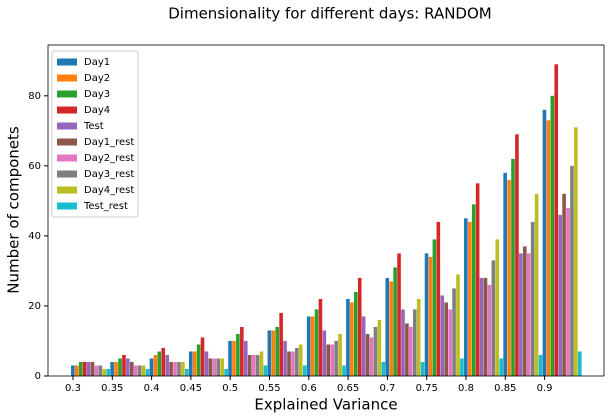 This screenshot has height=419, width=614. What do you see at coordinates (109, 190) in the screenshot?
I see `legend-label: Day4_rest` at bounding box center [109, 190].